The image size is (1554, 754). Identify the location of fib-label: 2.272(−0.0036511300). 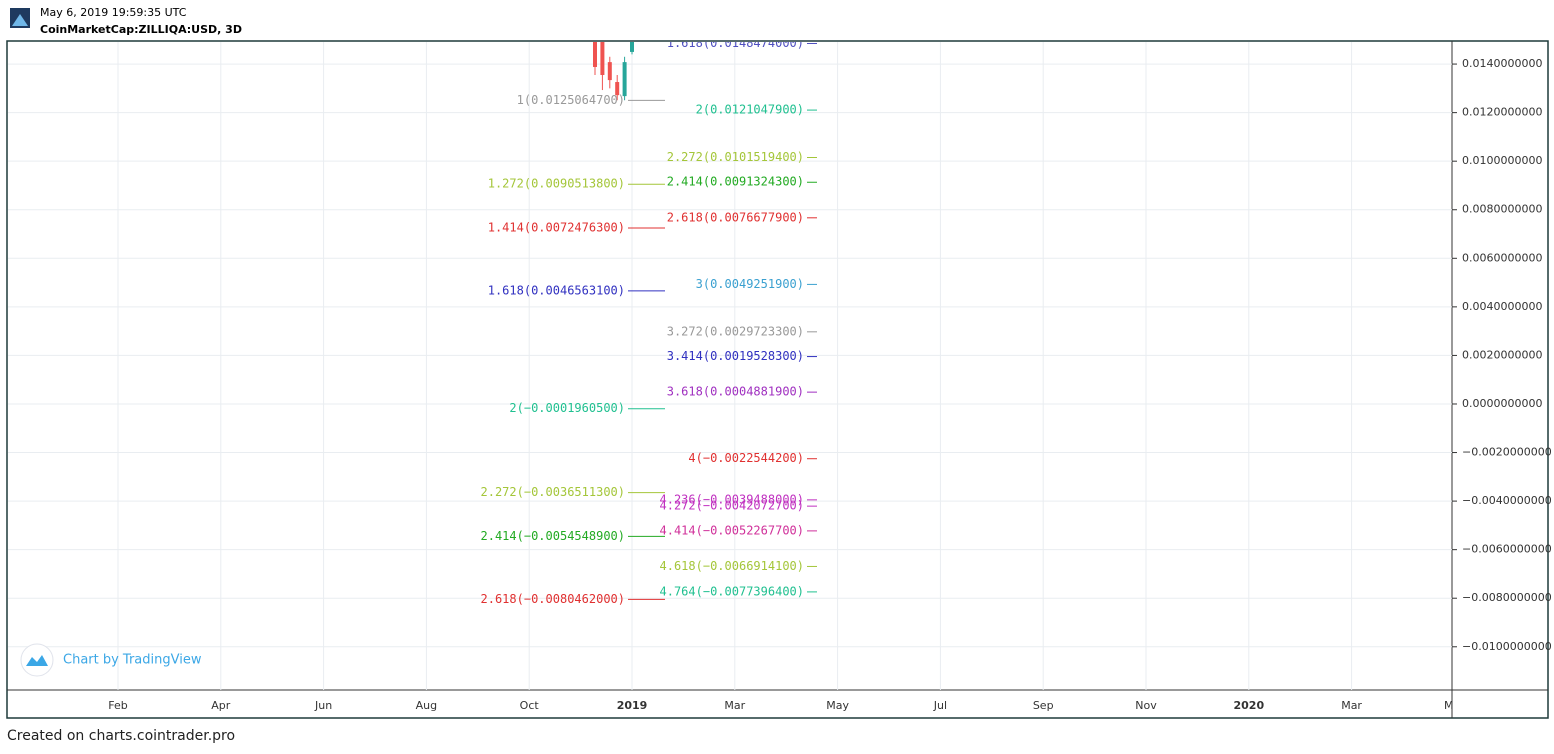
(553, 492).